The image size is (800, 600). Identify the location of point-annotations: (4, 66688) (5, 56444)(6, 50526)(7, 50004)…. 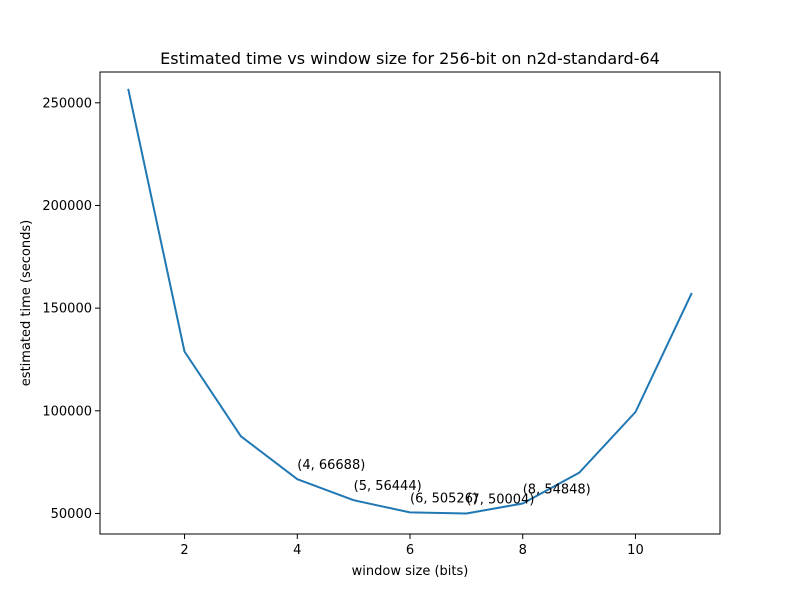
(444, 482).